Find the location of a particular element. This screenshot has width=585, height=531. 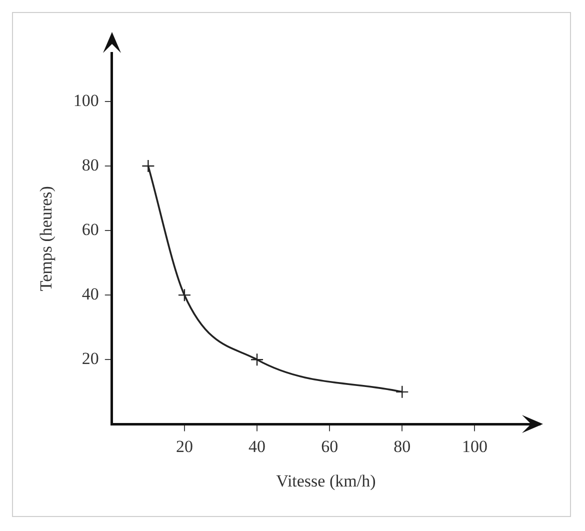

y-tick-label: 40 is located at coordinates (90, 294).